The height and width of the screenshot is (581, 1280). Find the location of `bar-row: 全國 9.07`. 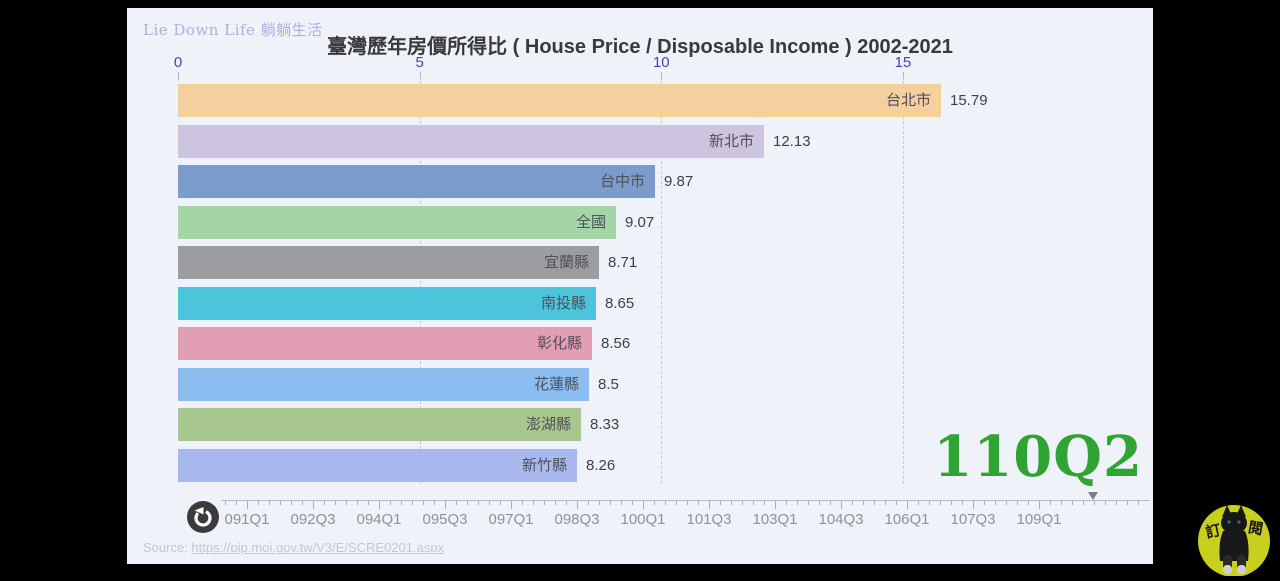

bar-row: 全國 9.07 is located at coordinates (658, 222).